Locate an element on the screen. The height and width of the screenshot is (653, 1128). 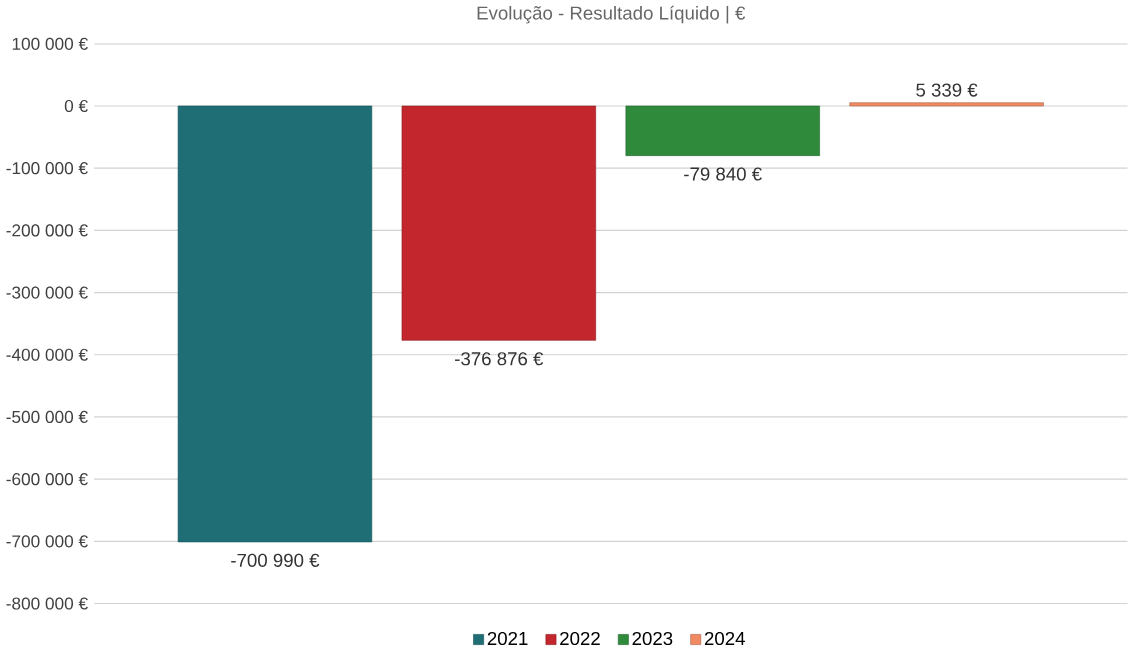
y-tick-label: 0 € is located at coordinates (76, 105).